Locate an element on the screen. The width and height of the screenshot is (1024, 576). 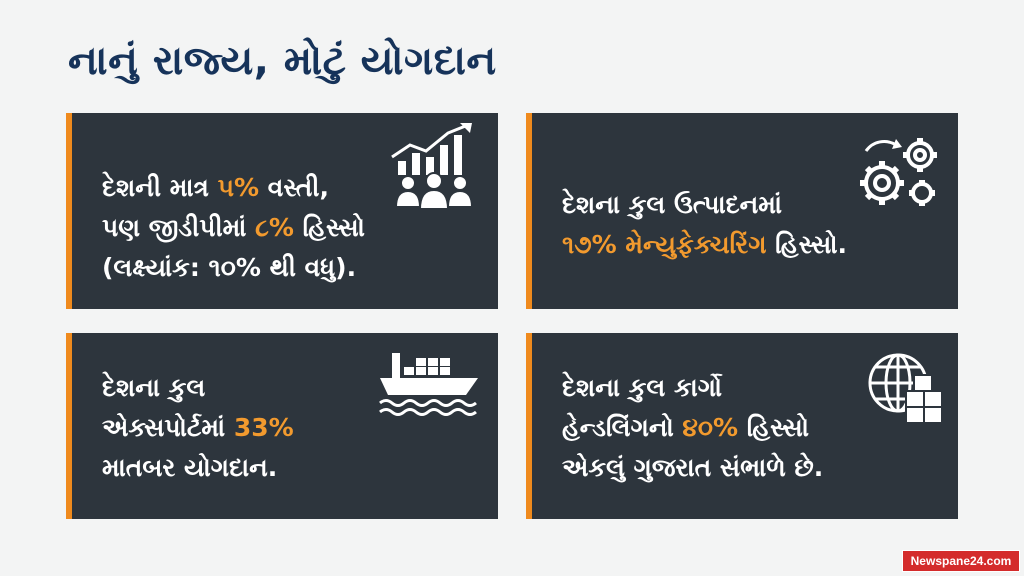
card-line: (લક્ષ્યાંક: ૧૦% થી વધુ). is located at coordinates (229, 267).